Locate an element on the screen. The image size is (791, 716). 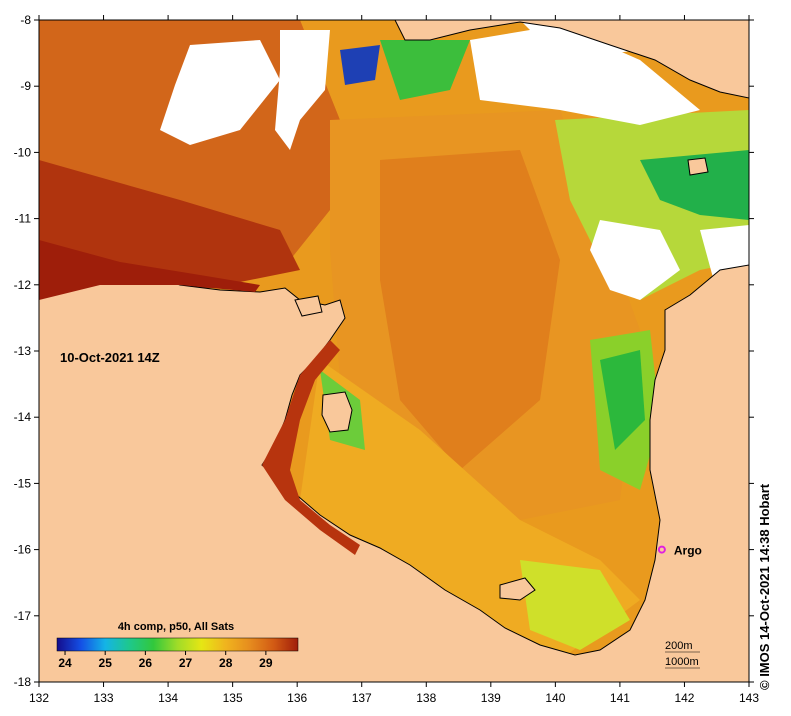
x-tick-label: 138 is located at coordinates (426, 698).